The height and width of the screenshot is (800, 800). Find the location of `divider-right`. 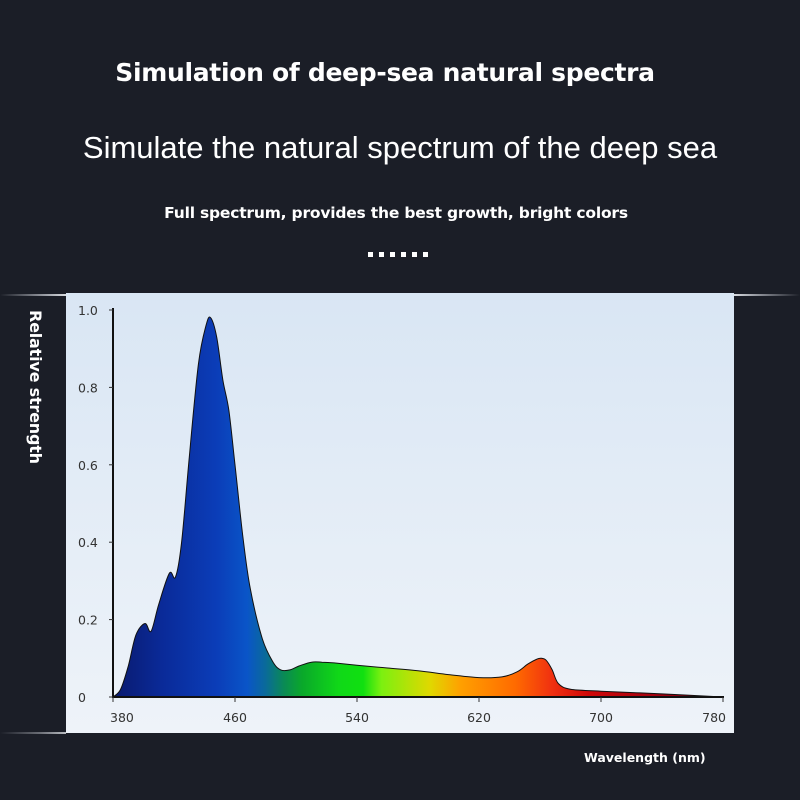

divider-right is located at coordinates (767, 295).